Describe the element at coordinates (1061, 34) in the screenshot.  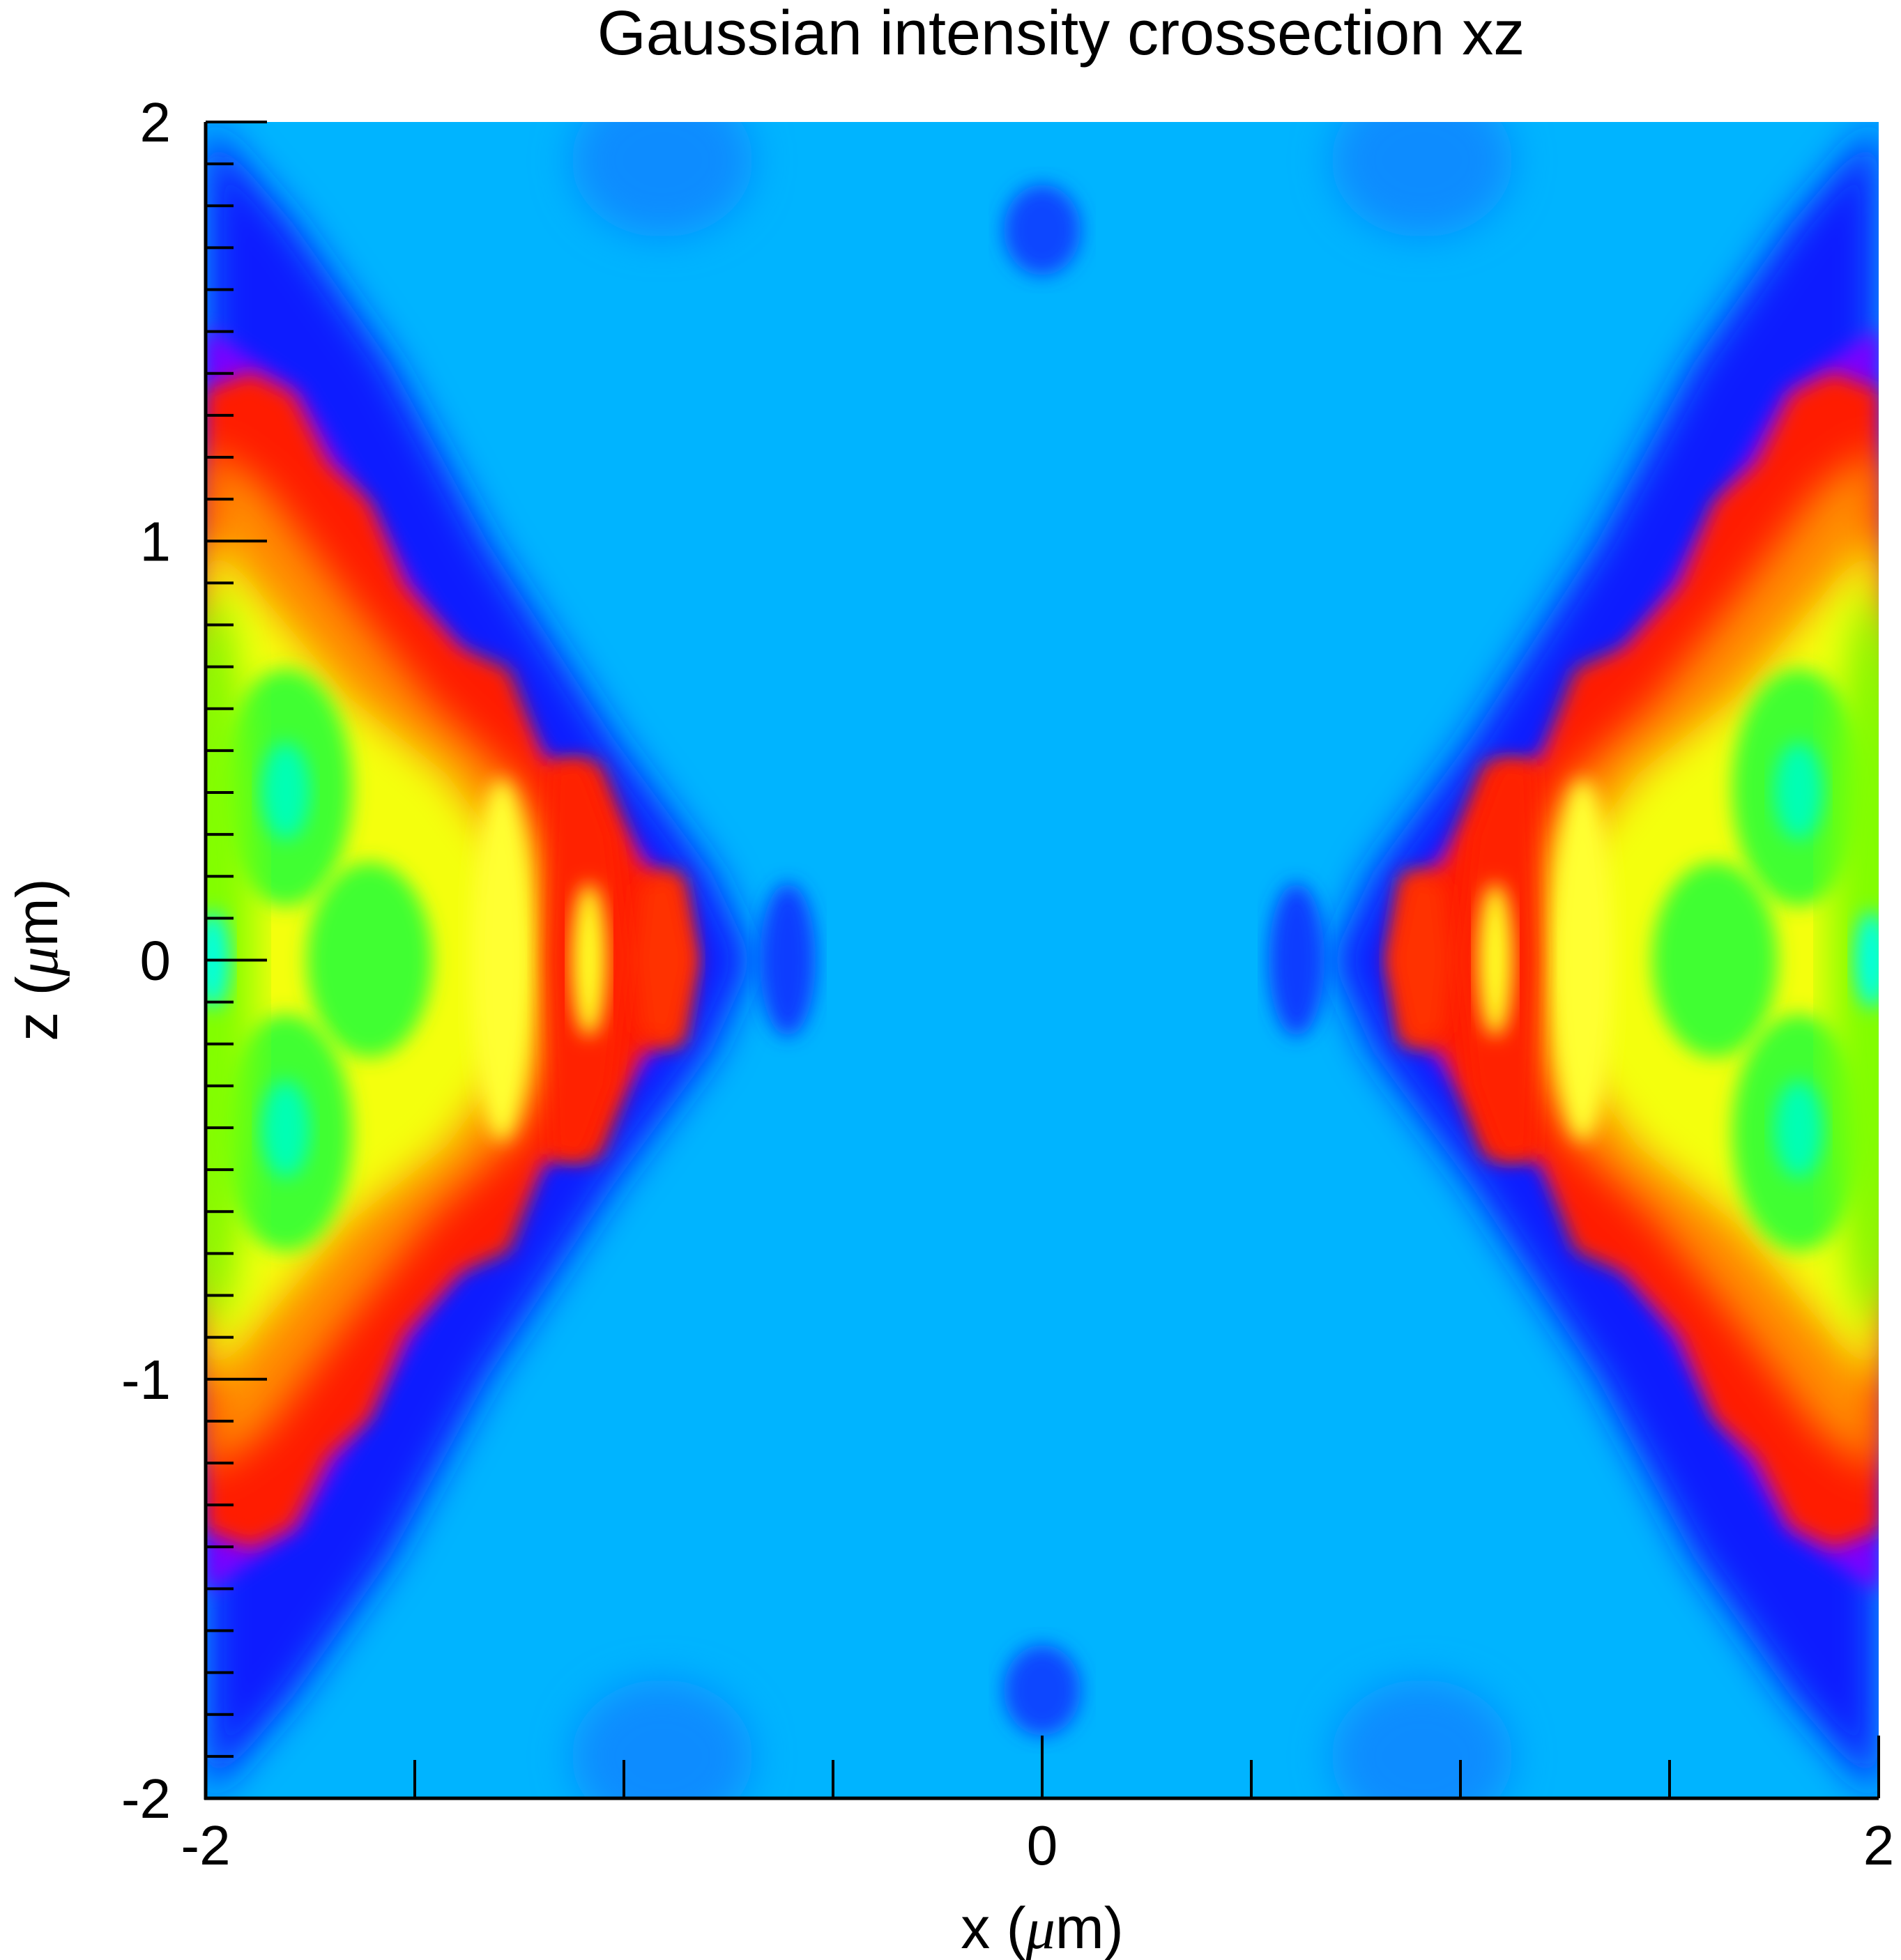
I see `chart-title: Gaussian intensity crossection xz` at that location.